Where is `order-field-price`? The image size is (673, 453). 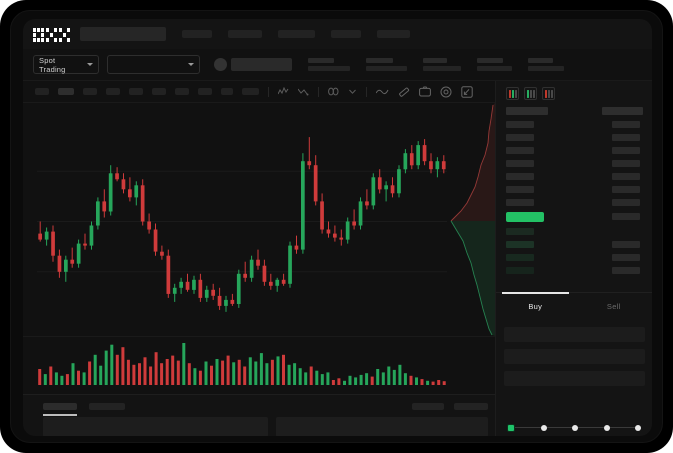
order-field-price is located at coordinates (574, 334).